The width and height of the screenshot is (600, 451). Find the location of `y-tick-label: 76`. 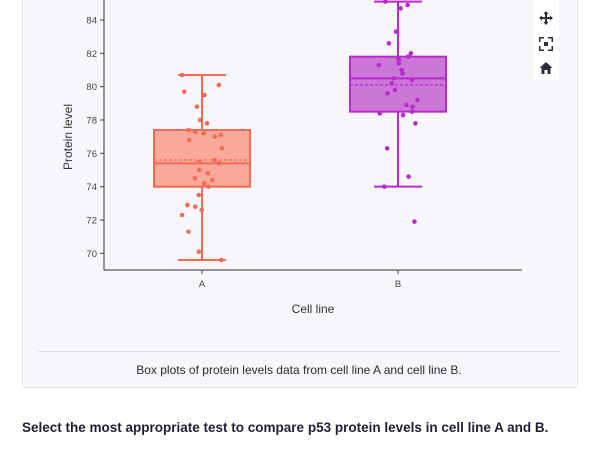

y-tick-label: 76 is located at coordinates (91, 154).